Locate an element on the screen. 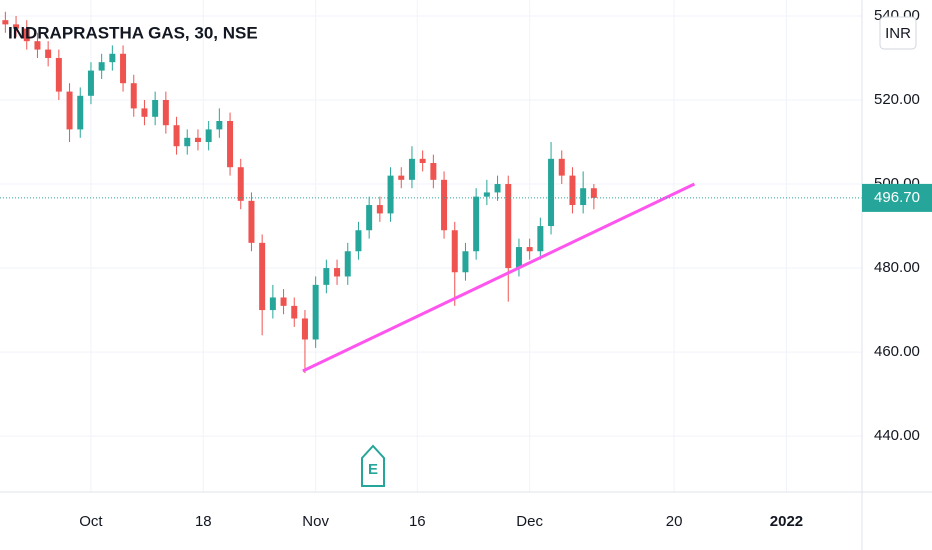  currency-label: INR is located at coordinates (898, 33).